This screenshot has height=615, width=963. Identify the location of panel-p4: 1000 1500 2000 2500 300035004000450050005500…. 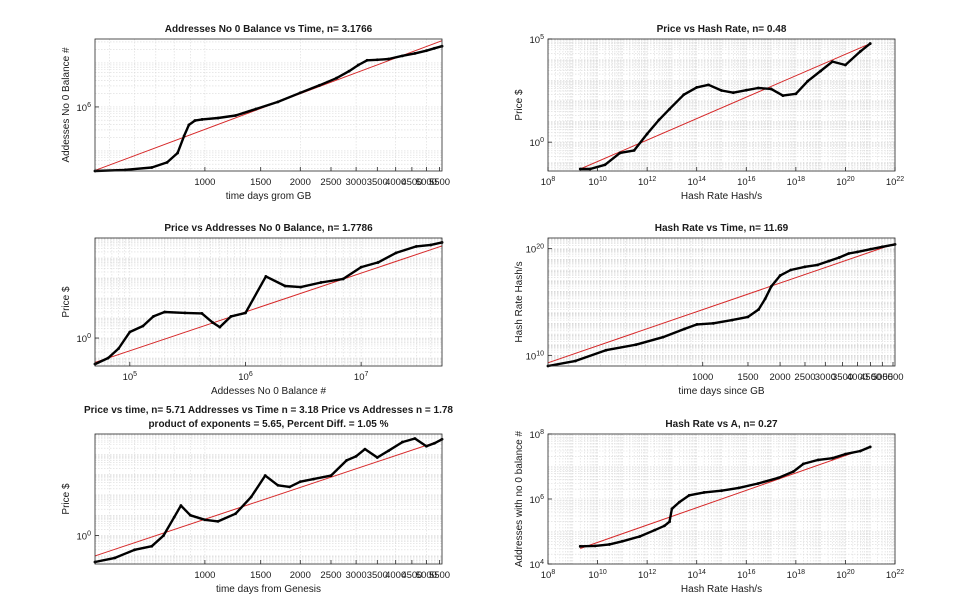
(709, 310).